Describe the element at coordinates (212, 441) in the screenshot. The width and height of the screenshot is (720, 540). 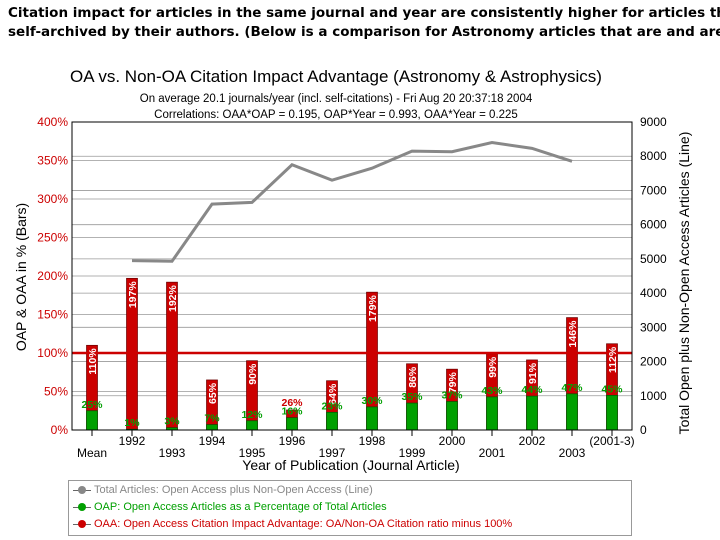
I see `x-tick-label: 1994` at that location.